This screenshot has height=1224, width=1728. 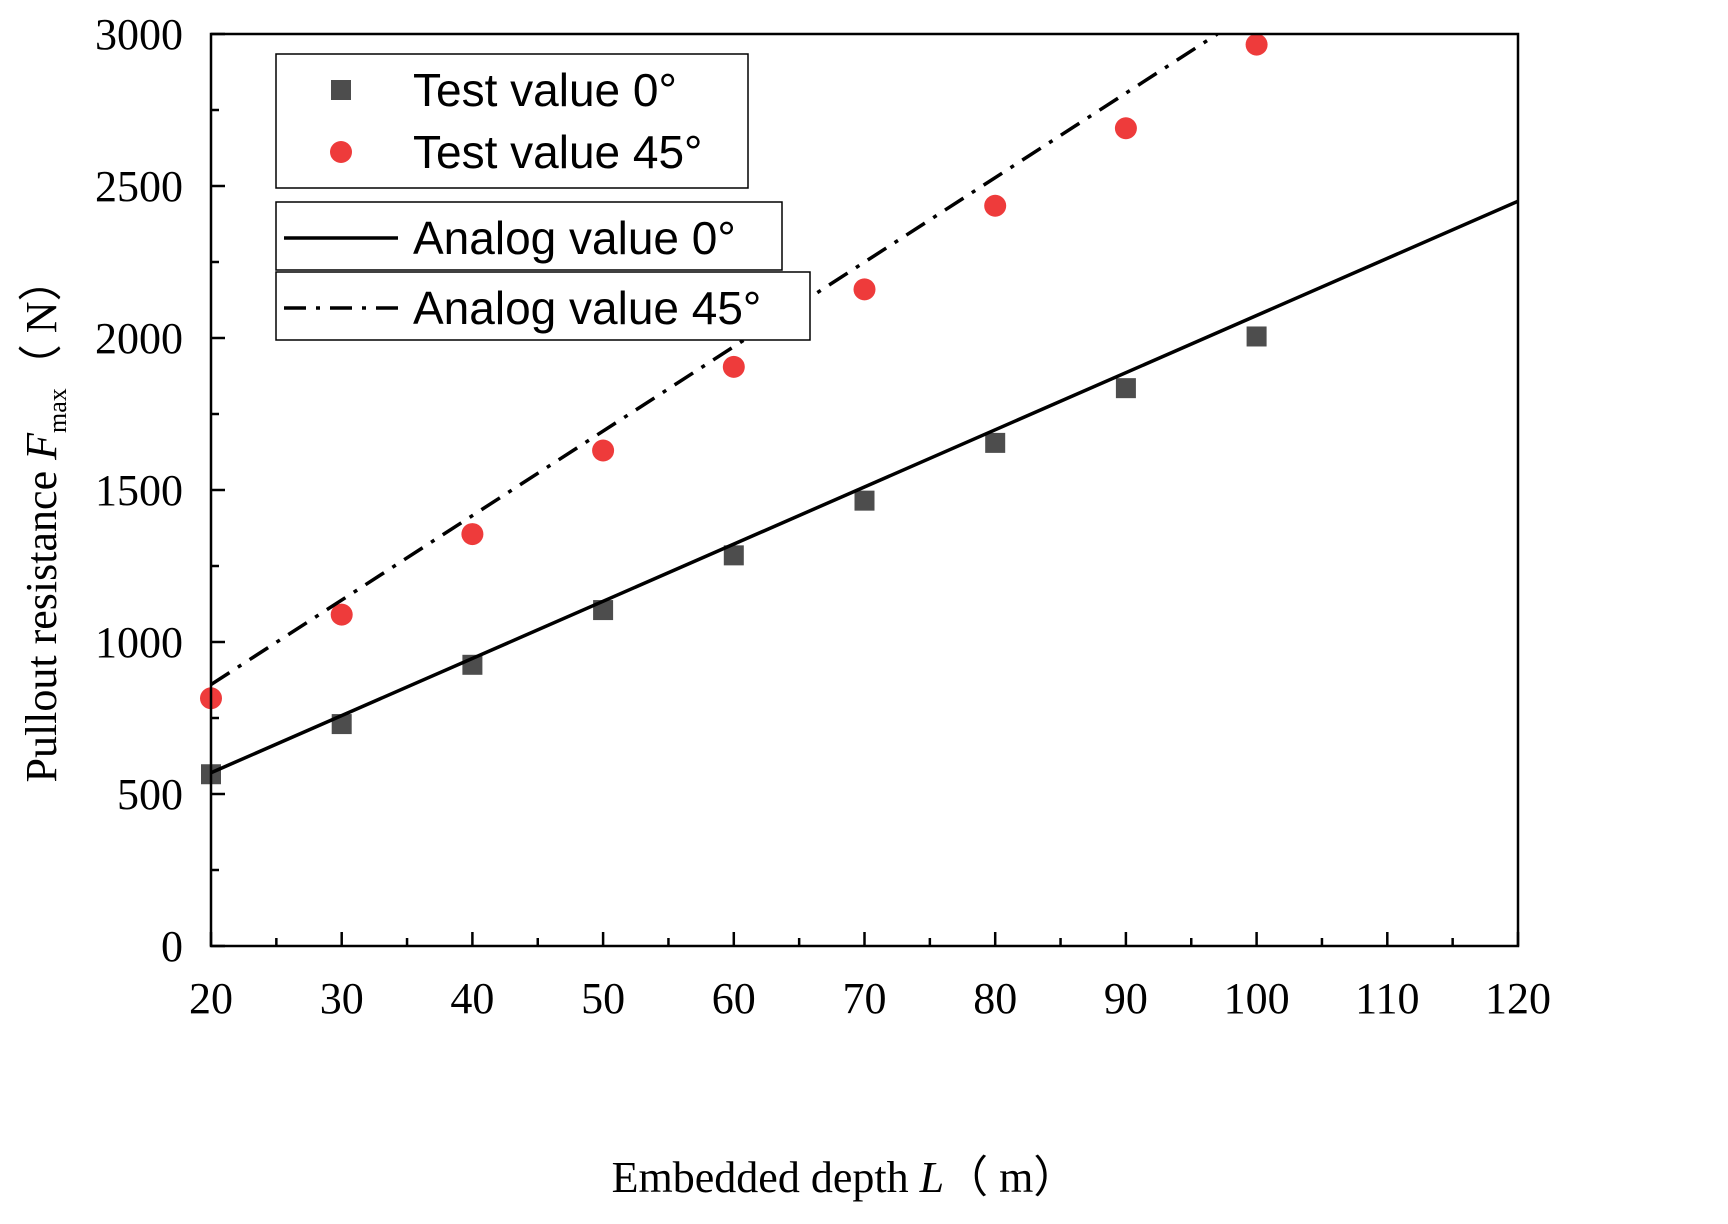 I want to click on y-tick-label: 3000, so click(x=139, y=34).